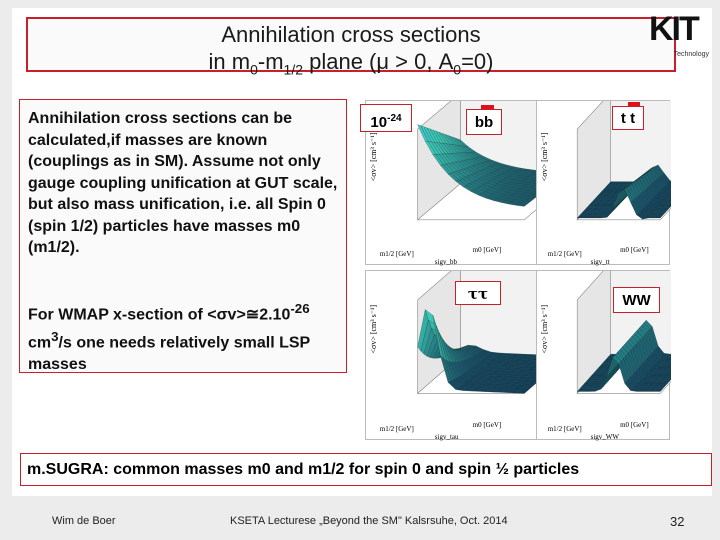 The height and width of the screenshot is (540, 720). What do you see at coordinates (477, 61) in the screenshot?
I see `title-text-d: =0)` at bounding box center [477, 61].